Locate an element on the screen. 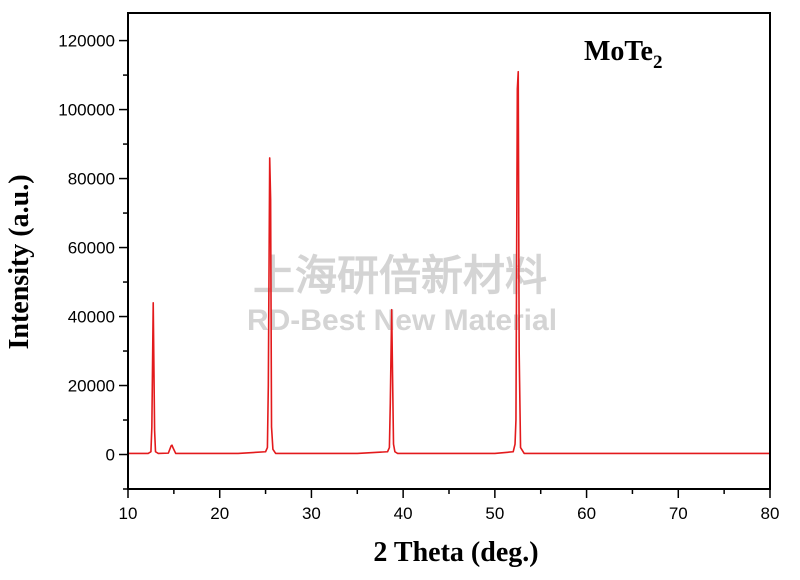 This screenshot has height=580, width=800. y-tick-label: 100000 is located at coordinates (86, 110).